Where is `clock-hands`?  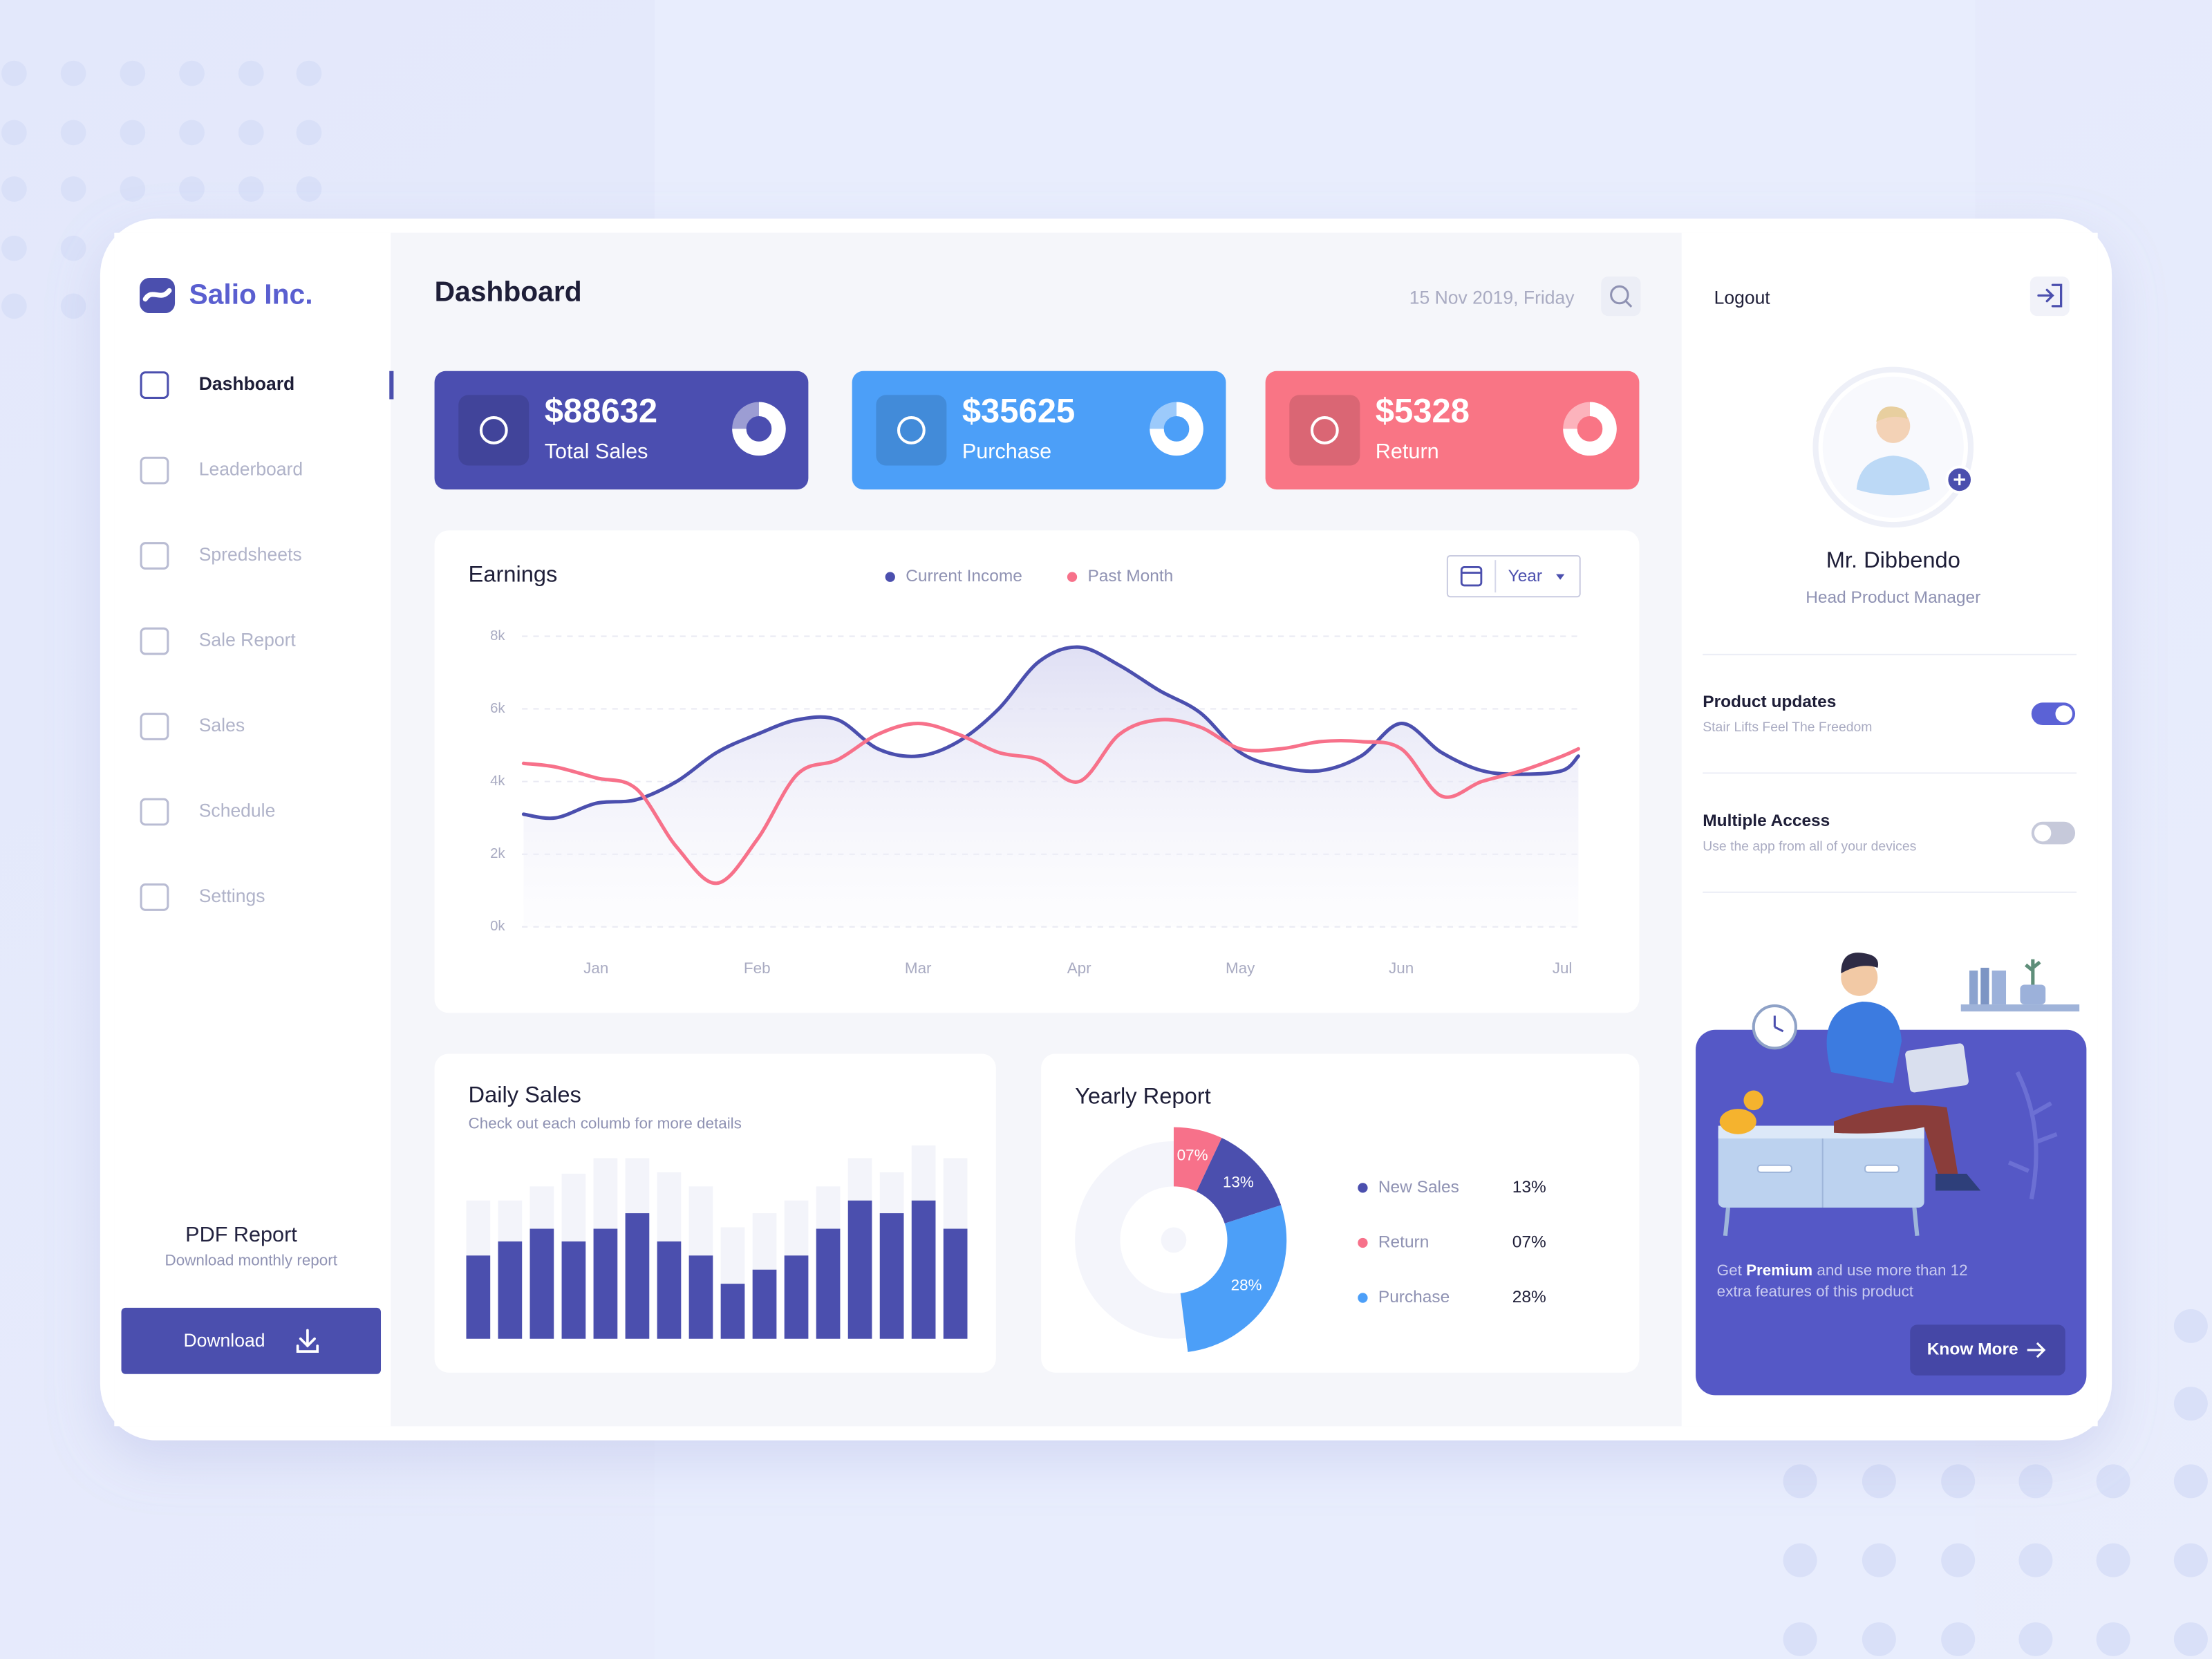
clock-hands is located at coordinates (1779, 1024).